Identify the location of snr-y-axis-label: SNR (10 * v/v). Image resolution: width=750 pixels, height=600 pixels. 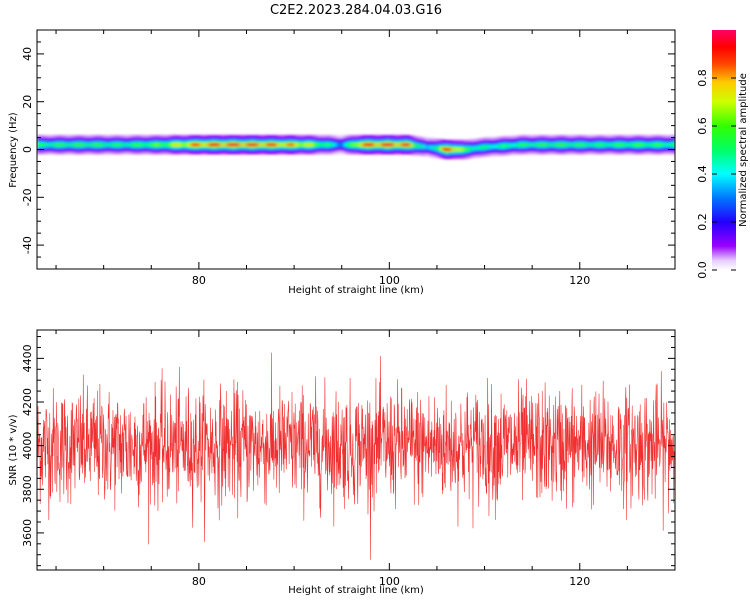
(13, 449).